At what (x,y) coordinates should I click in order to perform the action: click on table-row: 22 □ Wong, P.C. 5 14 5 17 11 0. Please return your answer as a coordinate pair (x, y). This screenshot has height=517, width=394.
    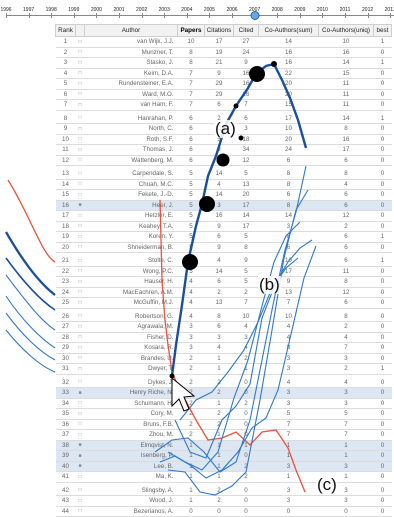
    Looking at the image, I should click on (223, 271).